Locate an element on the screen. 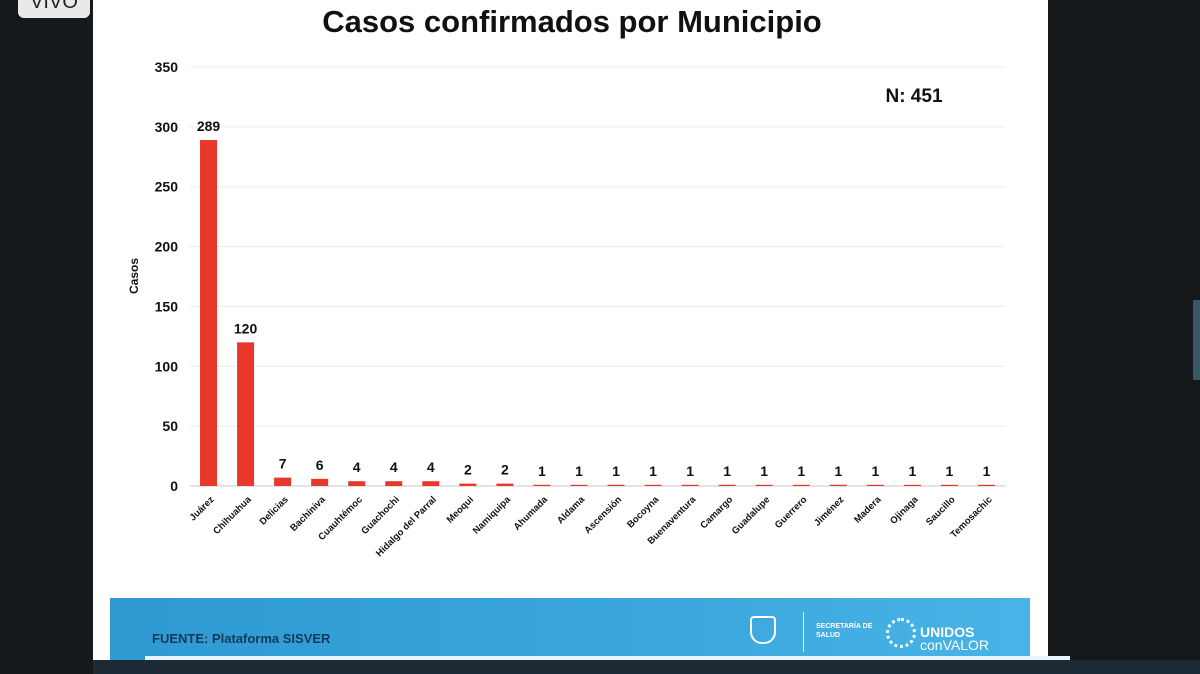  x-tick-label: Ascensión is located at coordinates (603, 515).